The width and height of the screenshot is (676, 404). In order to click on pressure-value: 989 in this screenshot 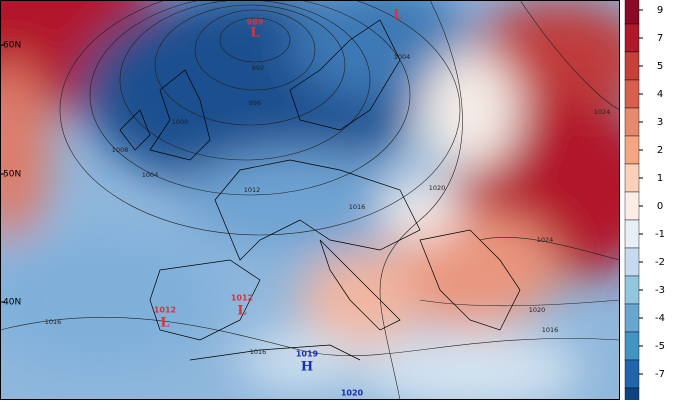, I will do `click(255, 22)`.